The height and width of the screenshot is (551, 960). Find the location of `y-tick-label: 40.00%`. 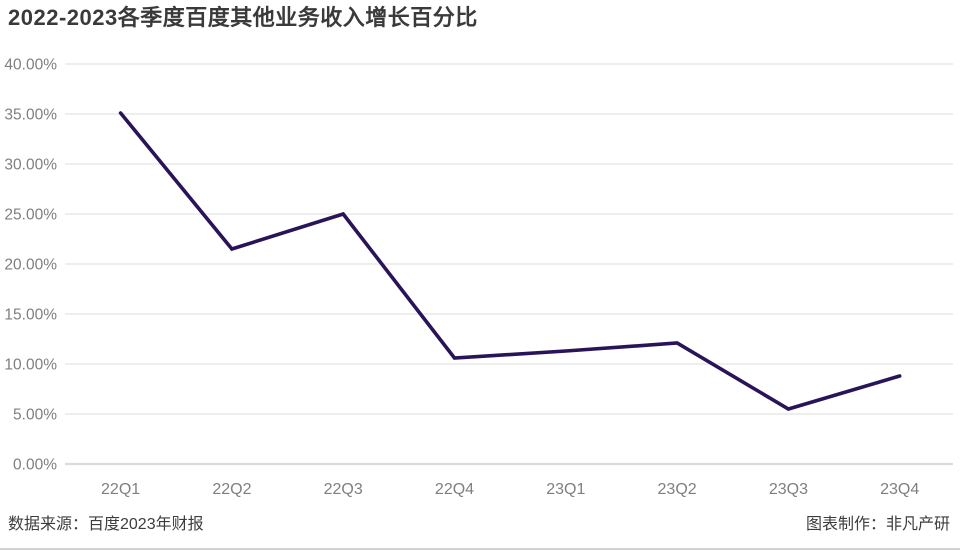

y-tick-label: 40.00% is located at coordinates (30, 65).